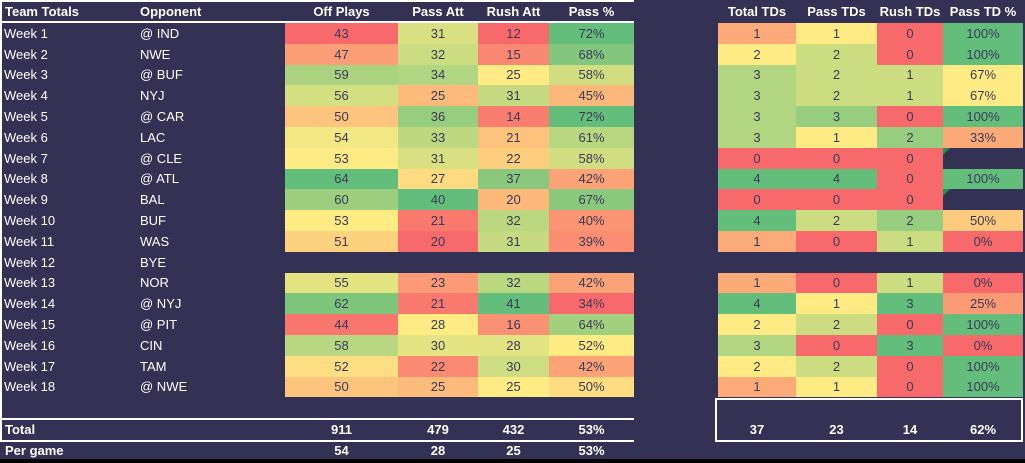 Image resolution: width=1025 pixels, height=463 pixels. I want to click on heatmap-cell: 47, so click(341, 54).